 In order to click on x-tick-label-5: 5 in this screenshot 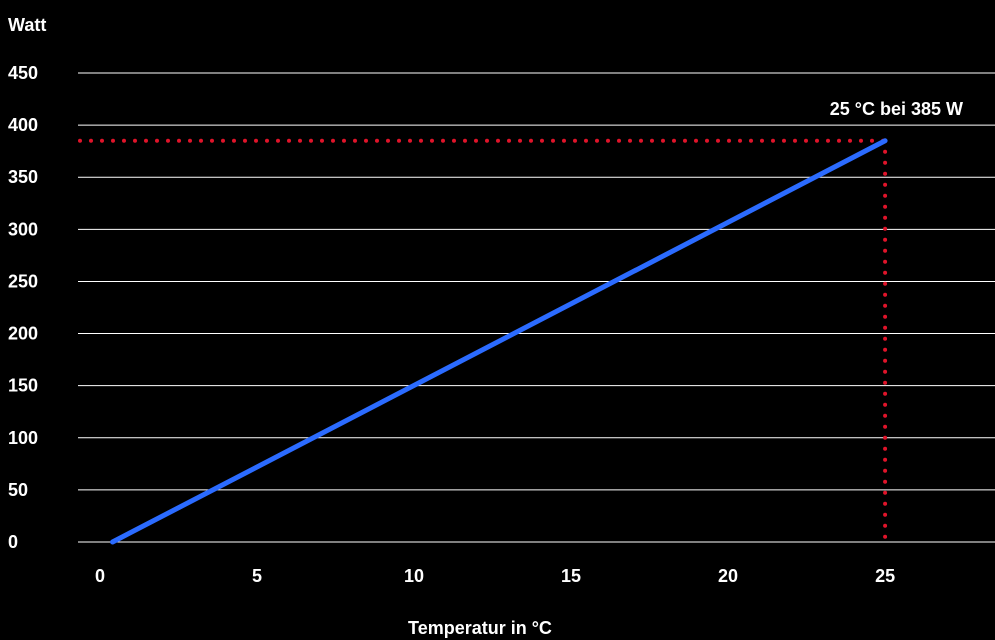, I will do `click(257, 576)`.